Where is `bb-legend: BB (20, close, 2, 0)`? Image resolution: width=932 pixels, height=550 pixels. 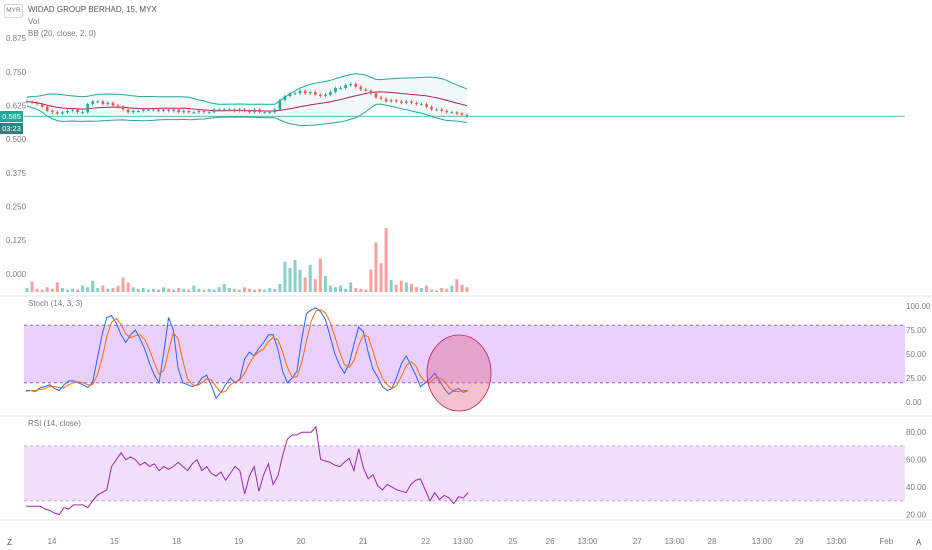 bb-legend: BB (20, close, 2, 0) is located at coordinates (62, 33).